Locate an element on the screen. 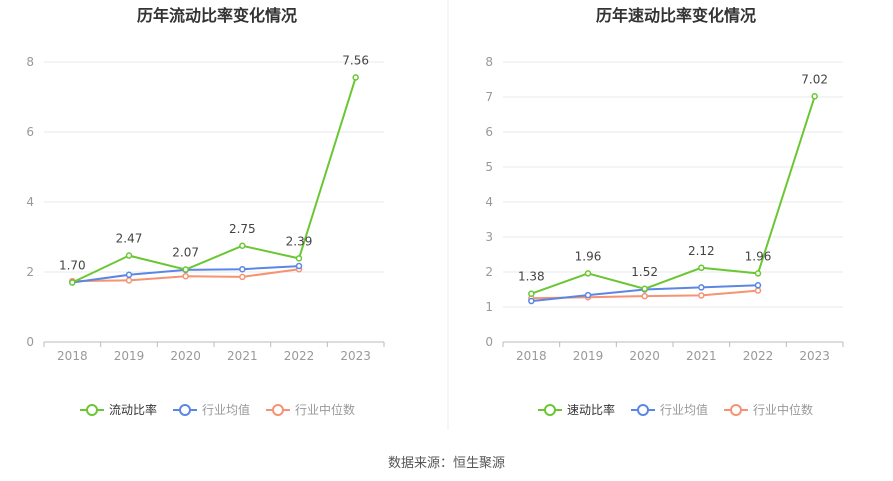  data-label: 2.75 is located at coordinates (242, 229).